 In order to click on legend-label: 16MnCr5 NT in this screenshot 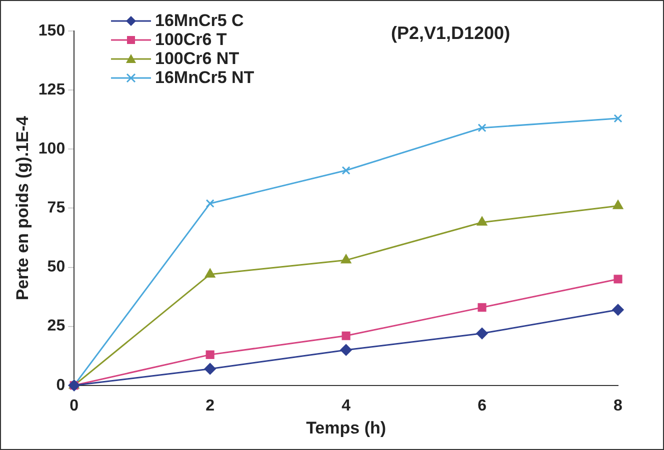, I will do `click(204, 77)`.